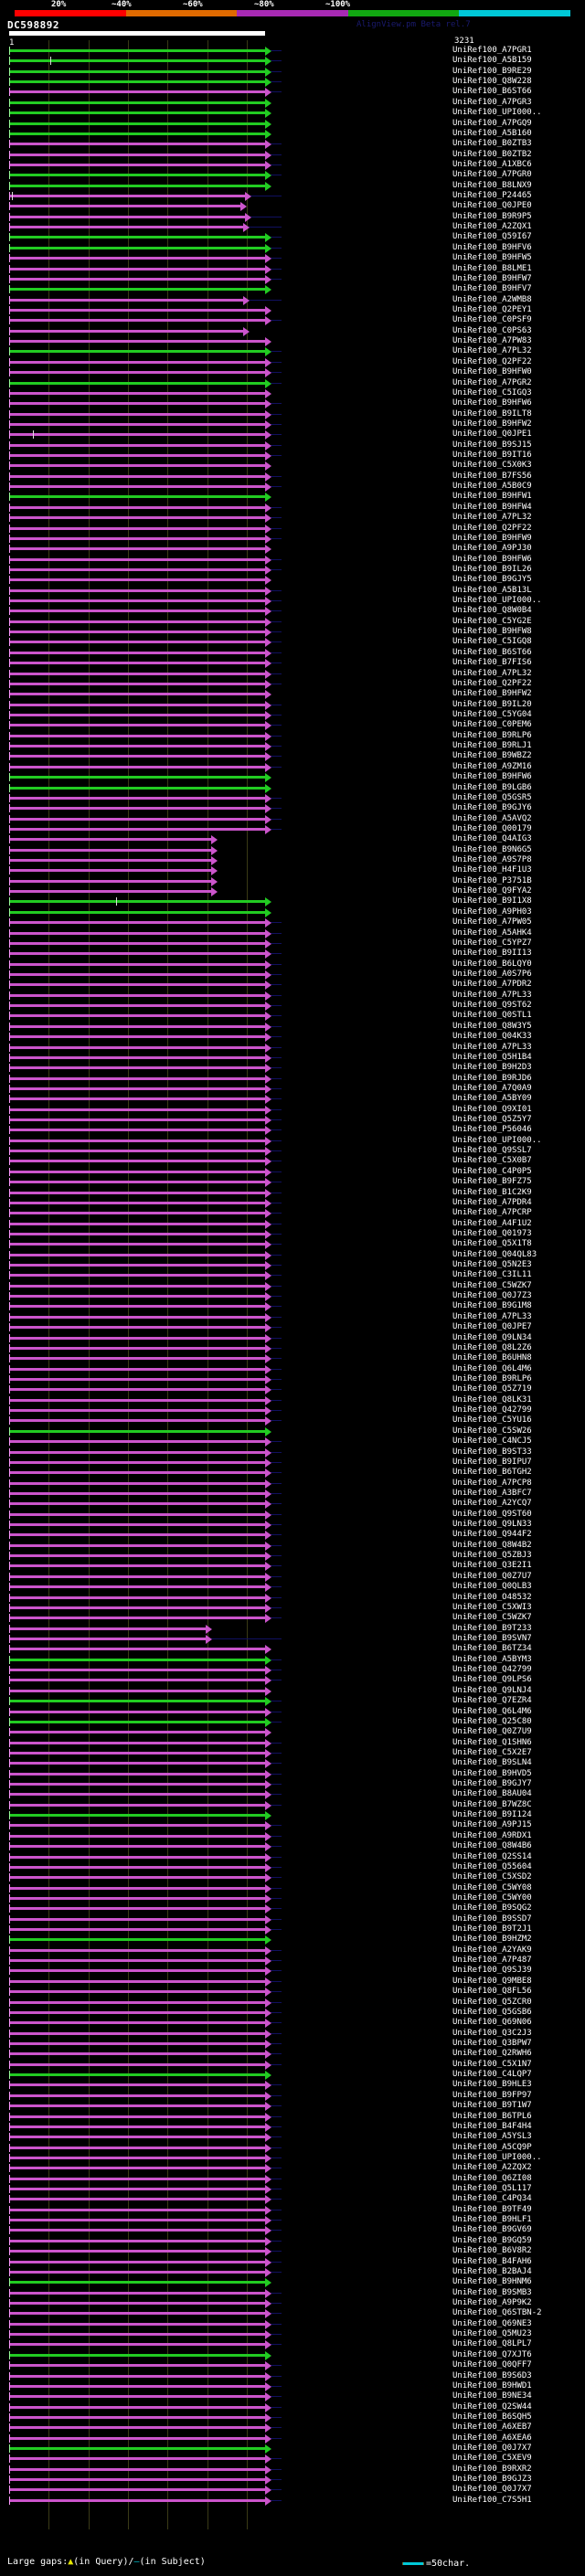 Image resolution: width=585 pixels, height=2576 pixels. Describe the element at coordinates (293, 2396) in the screenshot. I see `hit-row: UniRef100_B9NE34` at that location.